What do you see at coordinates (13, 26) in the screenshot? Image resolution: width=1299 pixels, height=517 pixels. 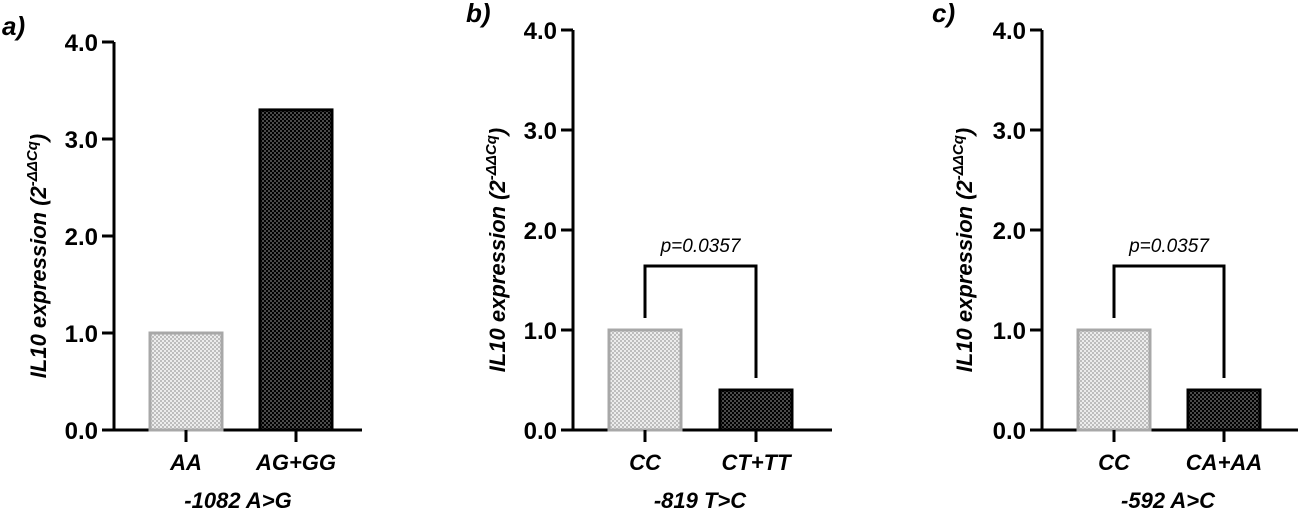 I see `panel-label: a)` at bounding box center [13, 26].